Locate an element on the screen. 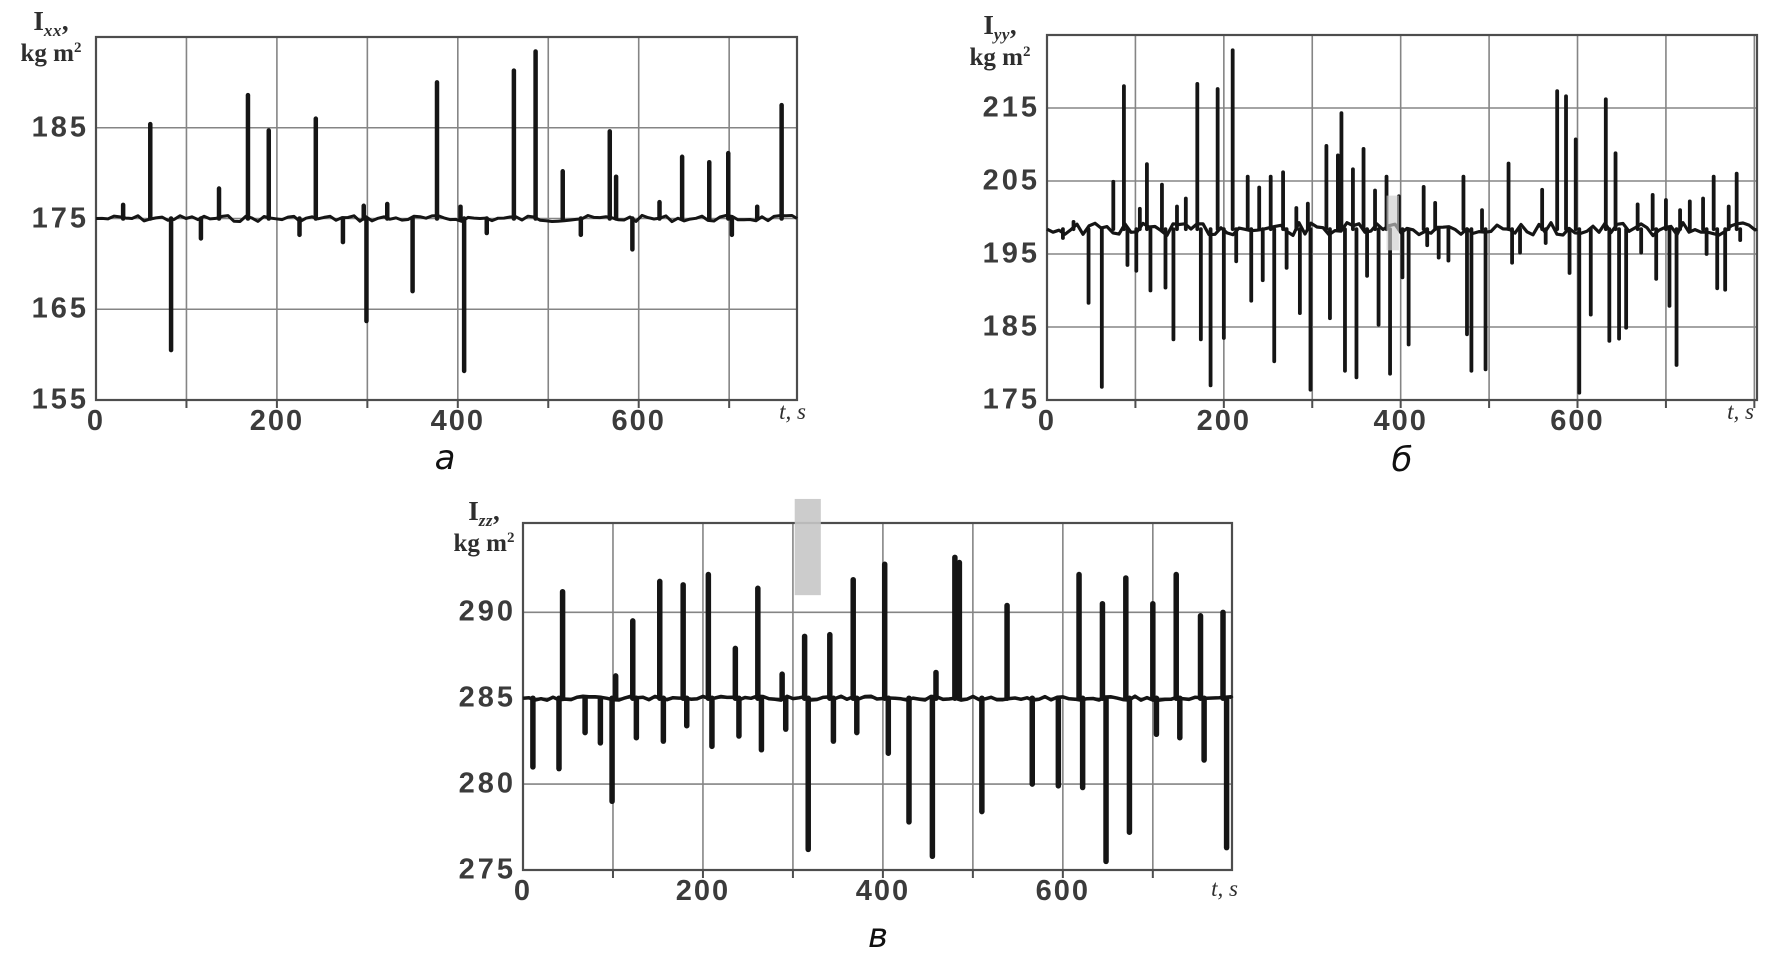  y-tick-label: 290 is located at coordinates (487, 611).